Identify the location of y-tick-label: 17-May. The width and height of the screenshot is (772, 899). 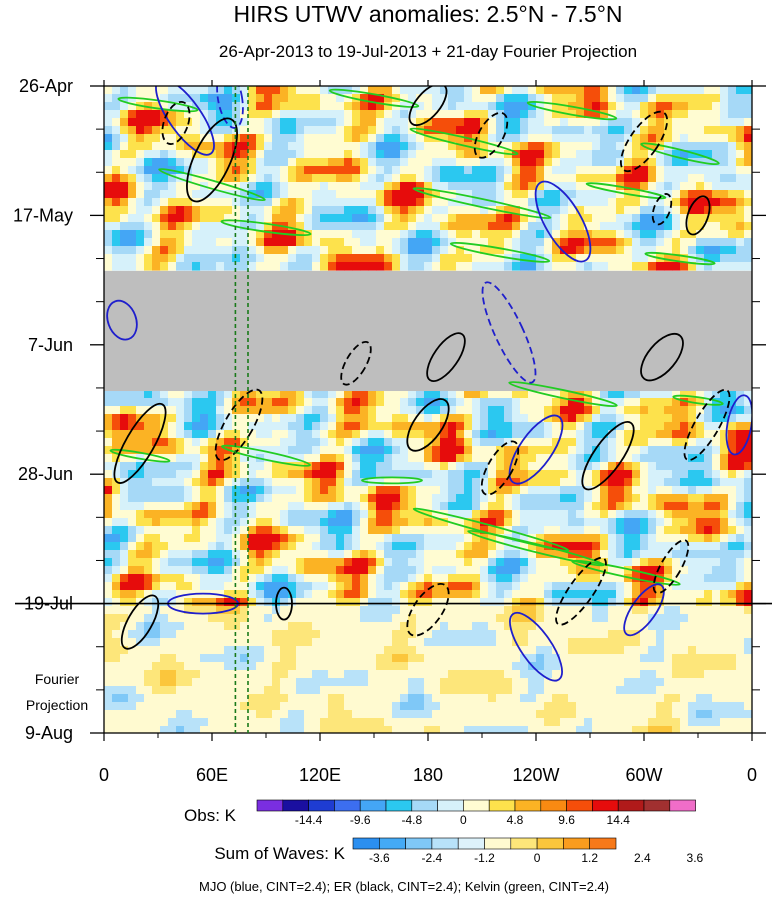
(43, 215).